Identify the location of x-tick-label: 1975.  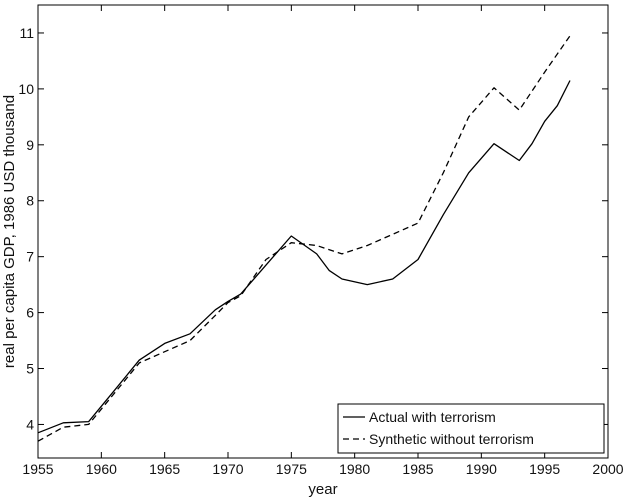
(291, 469).